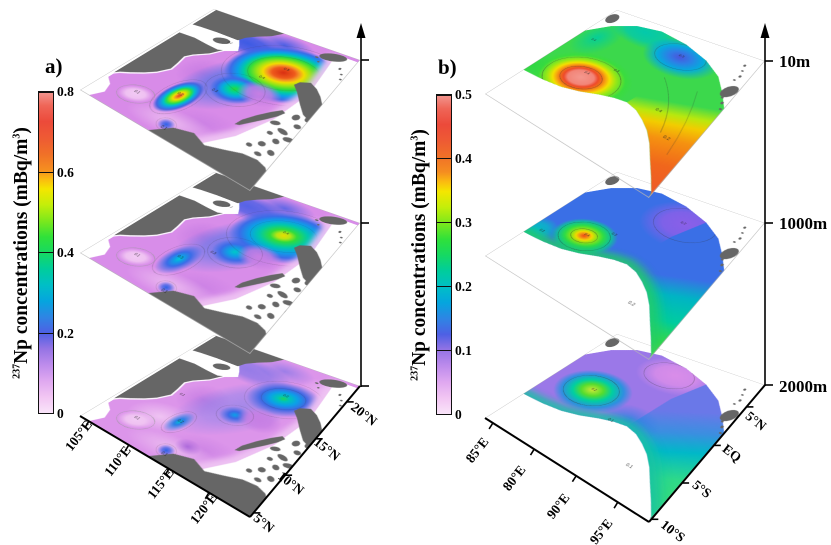 This screenshot has height=545, width=831. I want to click on svg-text: 15°N, so click(327, 449).